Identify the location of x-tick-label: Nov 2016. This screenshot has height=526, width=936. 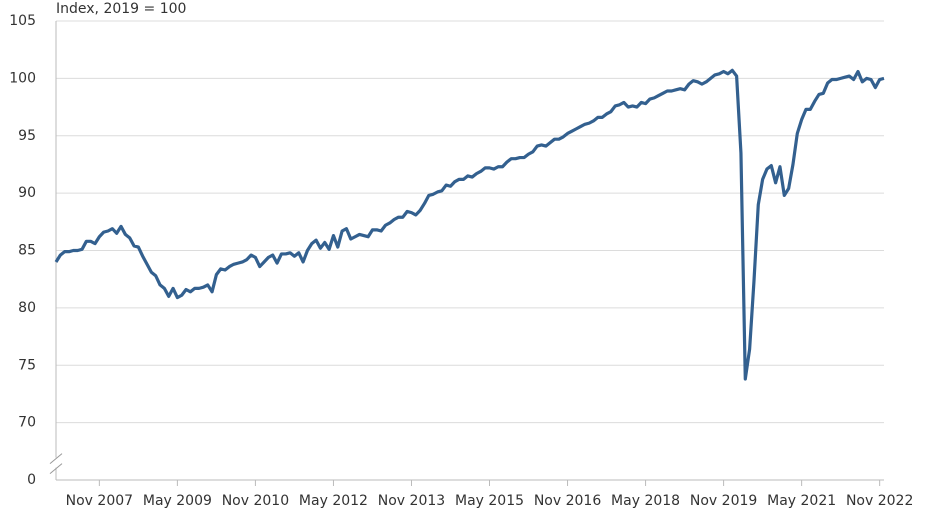
(567, 501).